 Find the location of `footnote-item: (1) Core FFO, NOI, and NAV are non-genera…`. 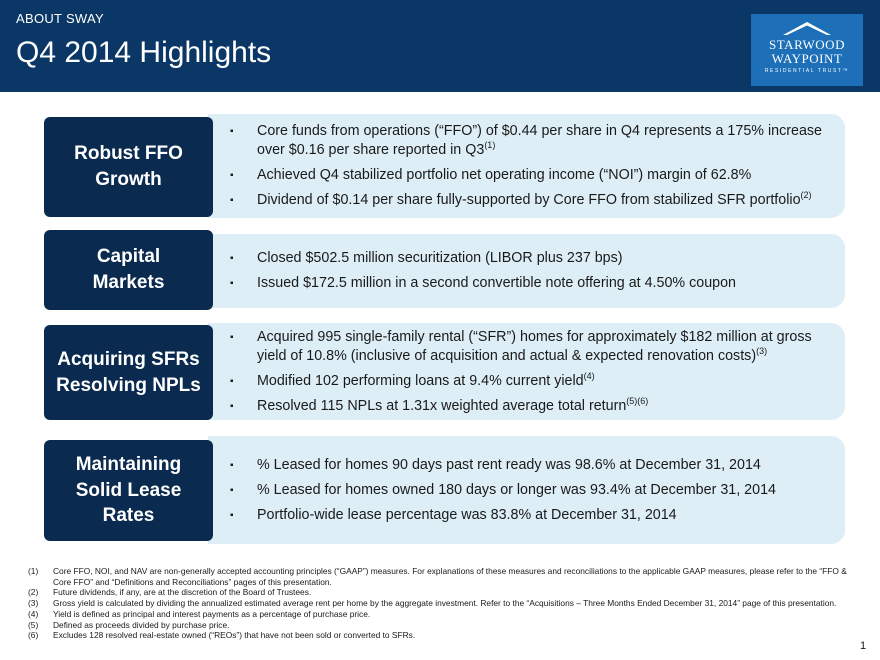

footnote-item: (1) Core FFO, NOI, and NAV are non-genera… is located at coordinates (447, 576).